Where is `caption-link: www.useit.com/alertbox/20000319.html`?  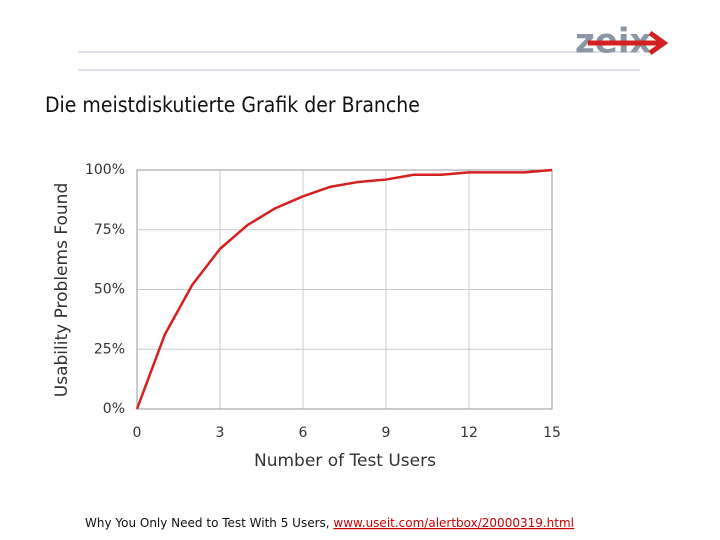 caption-link: www.useit.com/alertbox/20000319.html is located at coordinates (453, 523).